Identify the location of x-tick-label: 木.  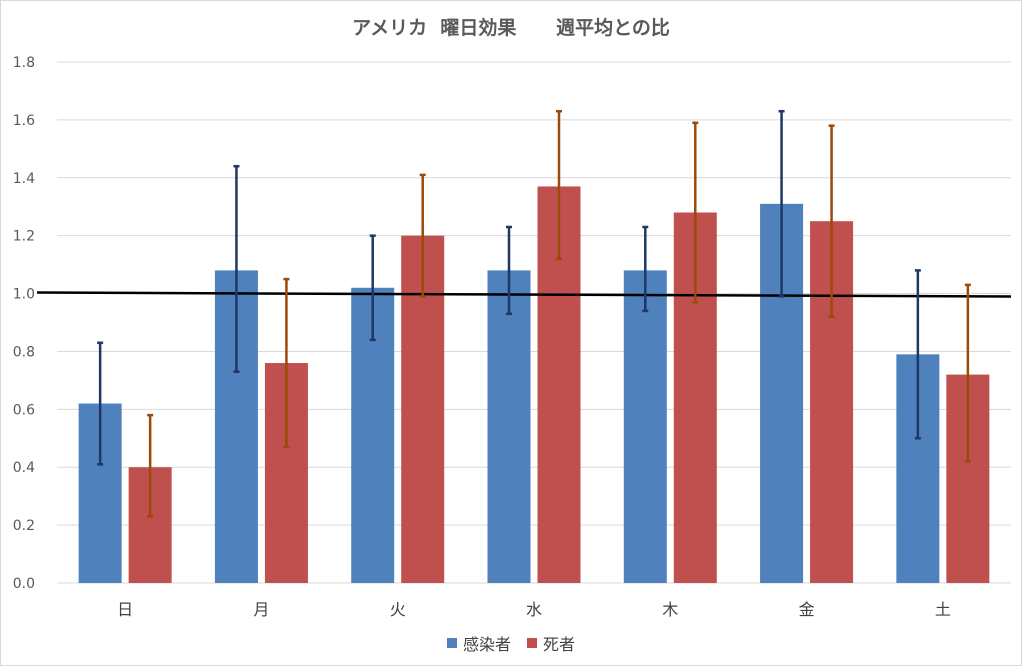
(670, 609).